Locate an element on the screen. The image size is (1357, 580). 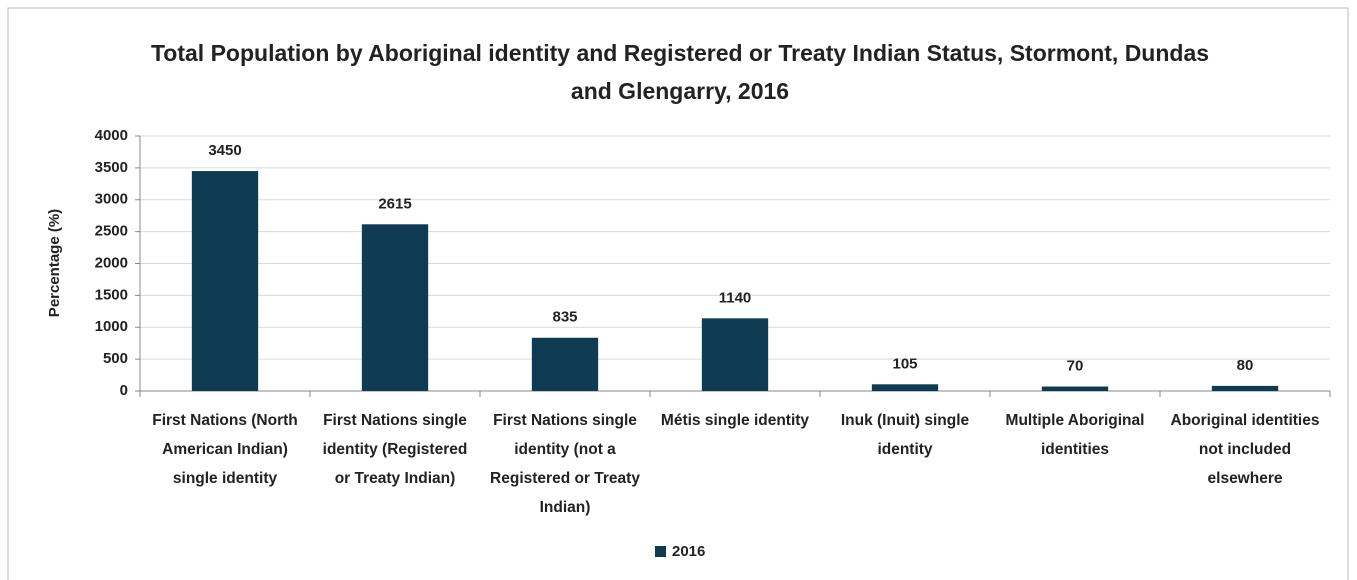
y-tick-label: 500 is located at coordinates (115, 358).